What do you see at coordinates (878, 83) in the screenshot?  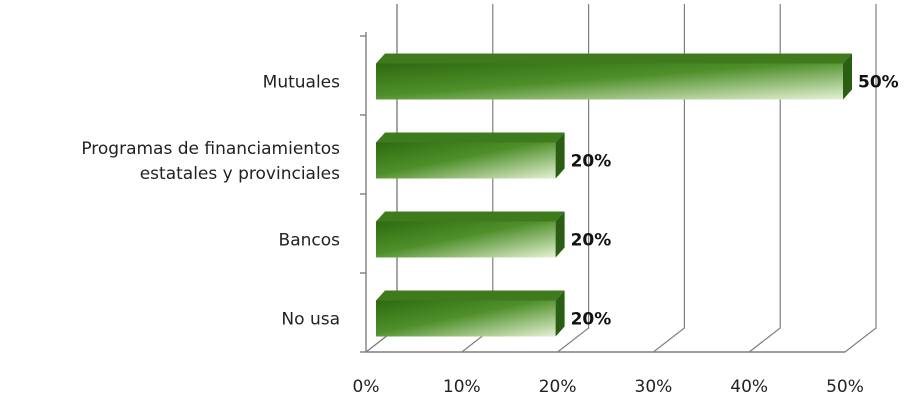 I see `data-label: 50%` at bounding box center [878, 83].